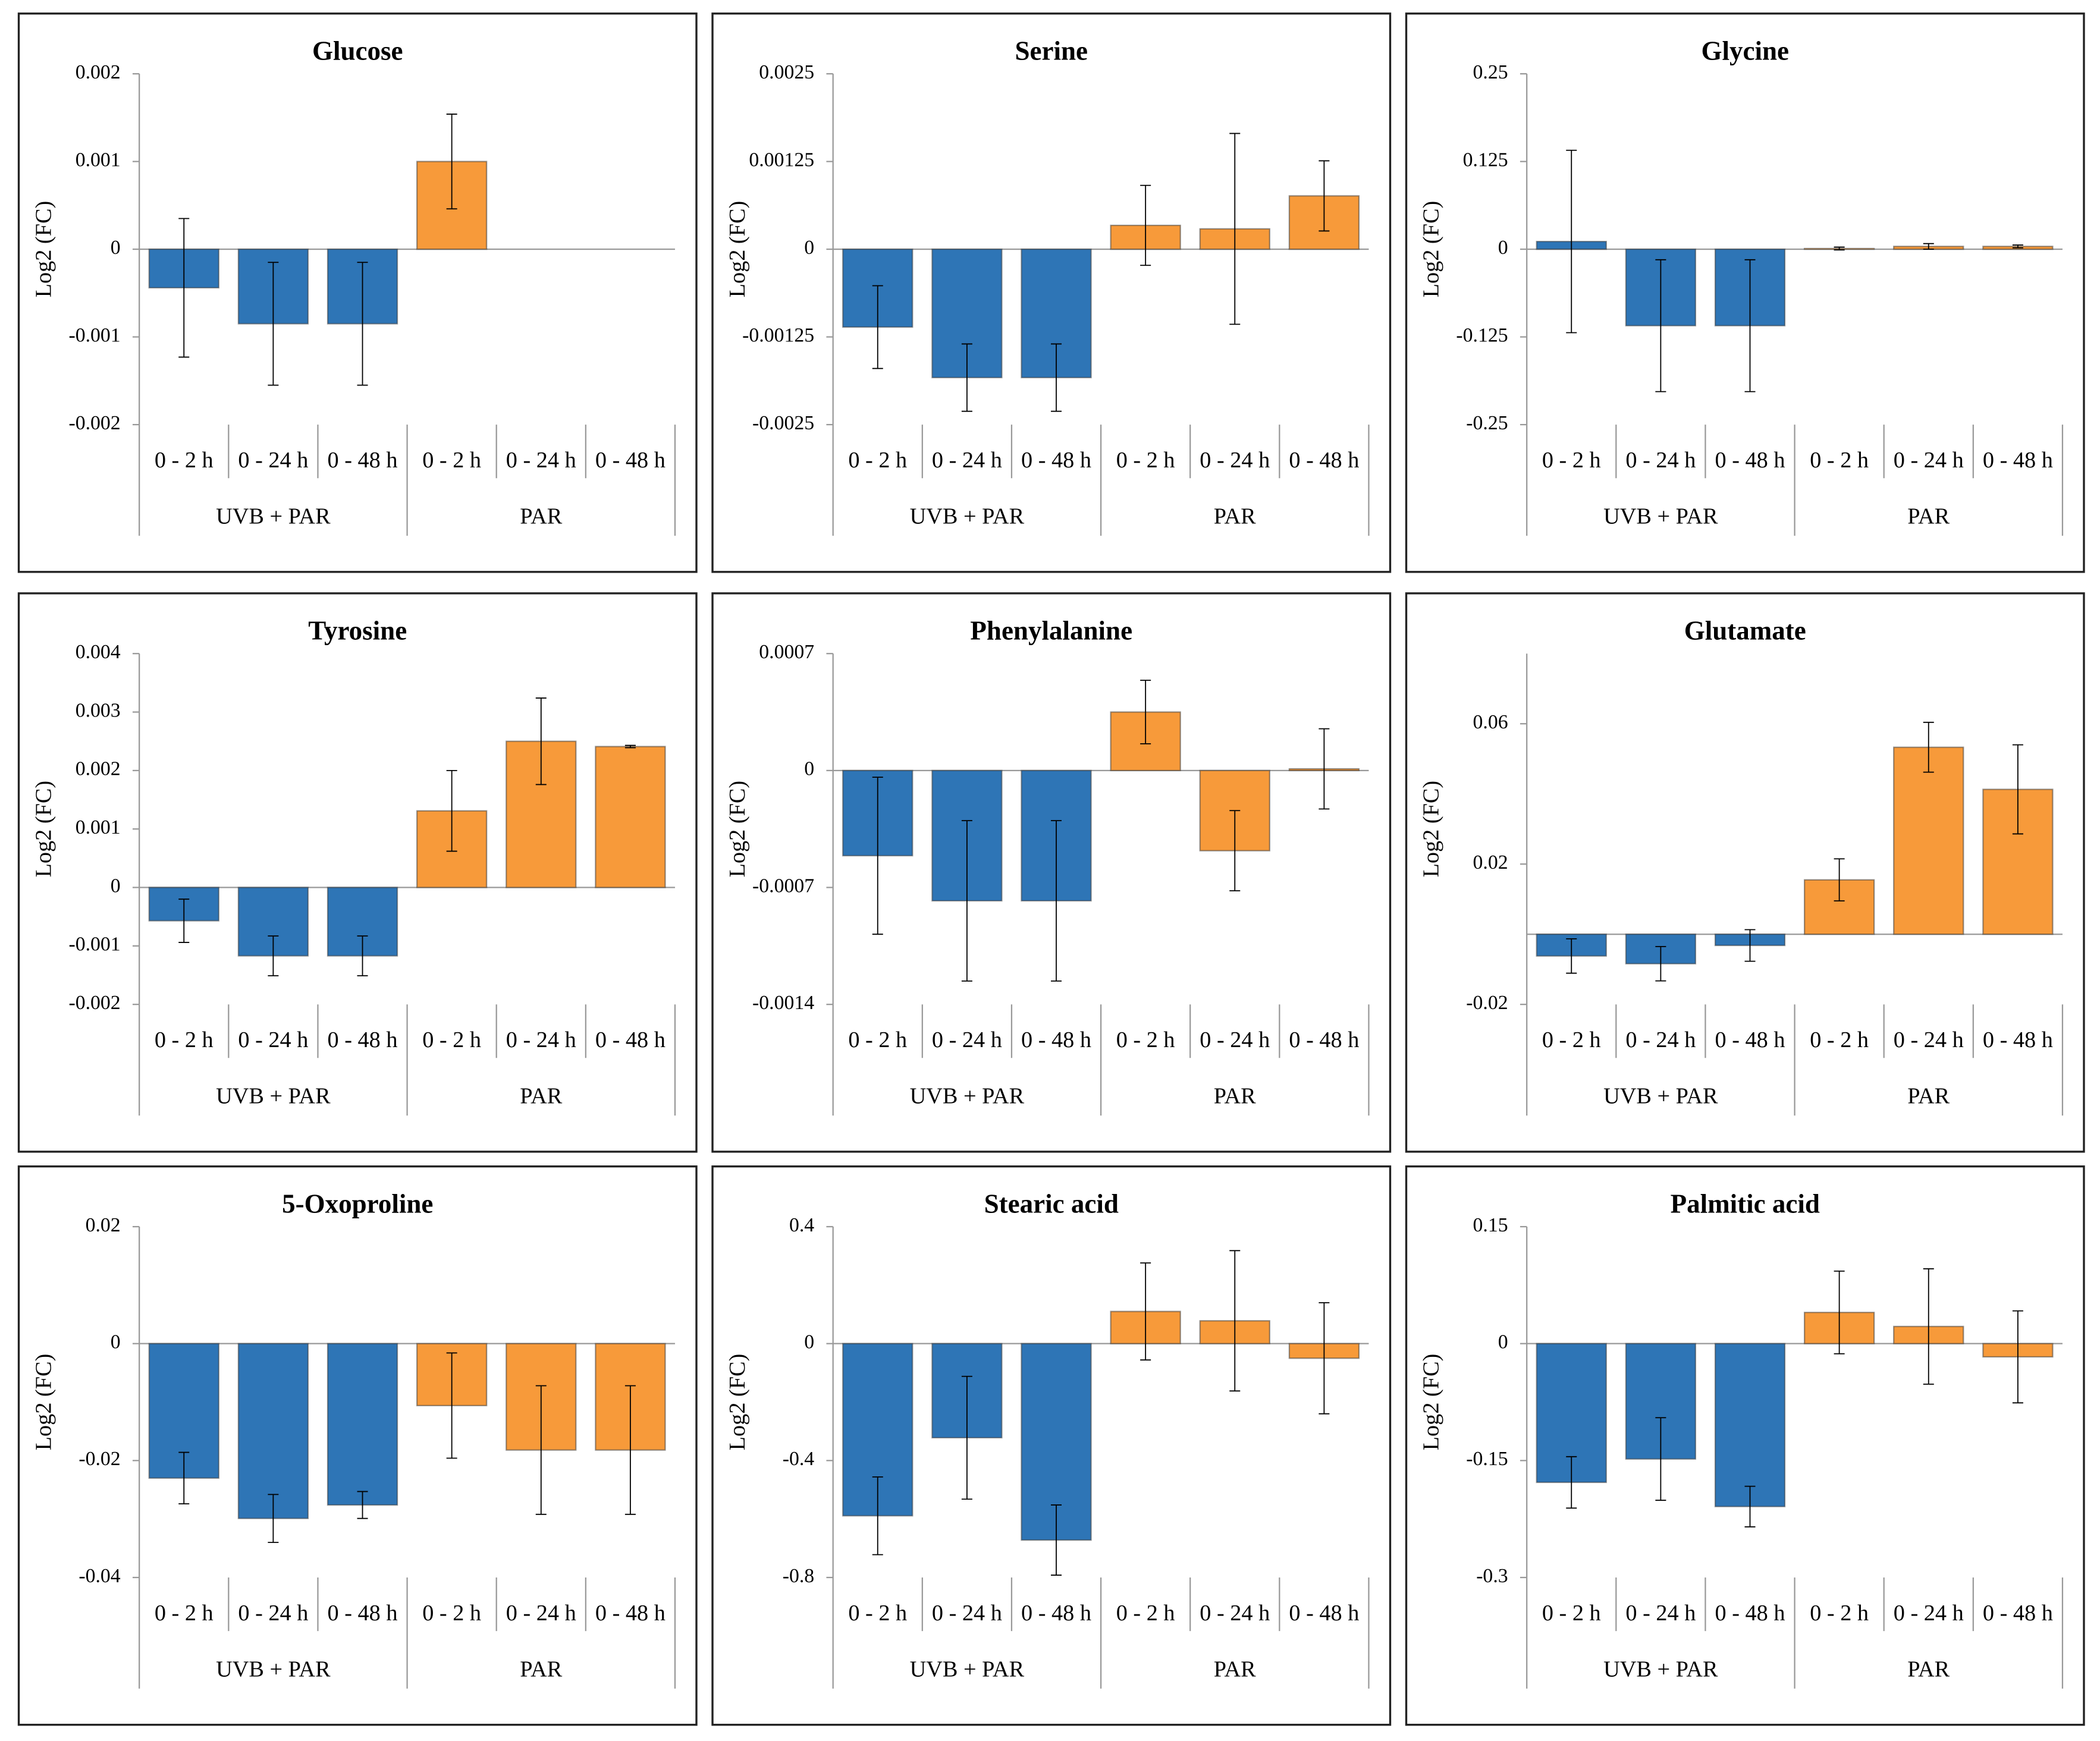 Image resolution: width=2100 pixels, height=1741 pixels. I want to click on y-tick-label: -0.0014, so click(783, 1003).